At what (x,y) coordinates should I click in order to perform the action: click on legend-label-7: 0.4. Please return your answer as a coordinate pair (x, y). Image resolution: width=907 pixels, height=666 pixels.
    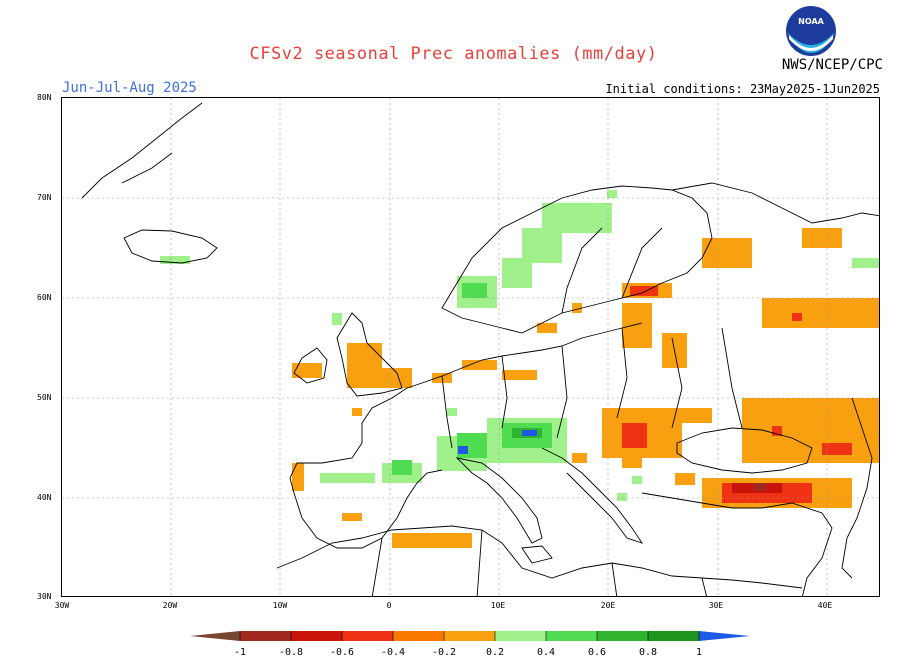
    Looking at the image, I should click on (546, 652).